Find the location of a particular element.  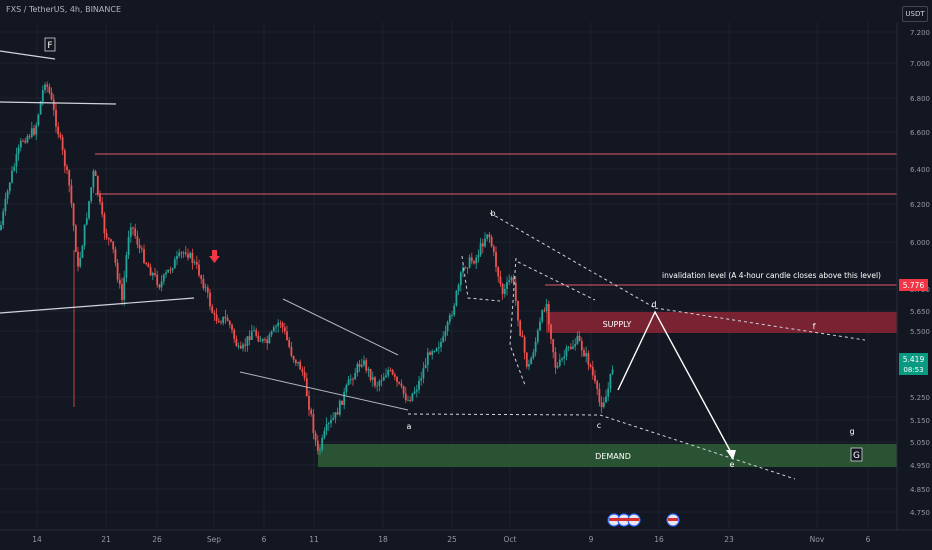

x-tick-label: Nov is located at coordinates (817, 539).